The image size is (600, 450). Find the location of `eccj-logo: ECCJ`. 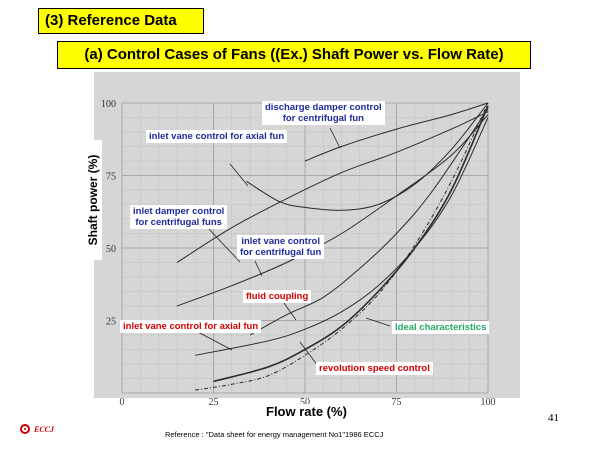

eccj-logo: ECCJ is located at coordinates (37, 429).